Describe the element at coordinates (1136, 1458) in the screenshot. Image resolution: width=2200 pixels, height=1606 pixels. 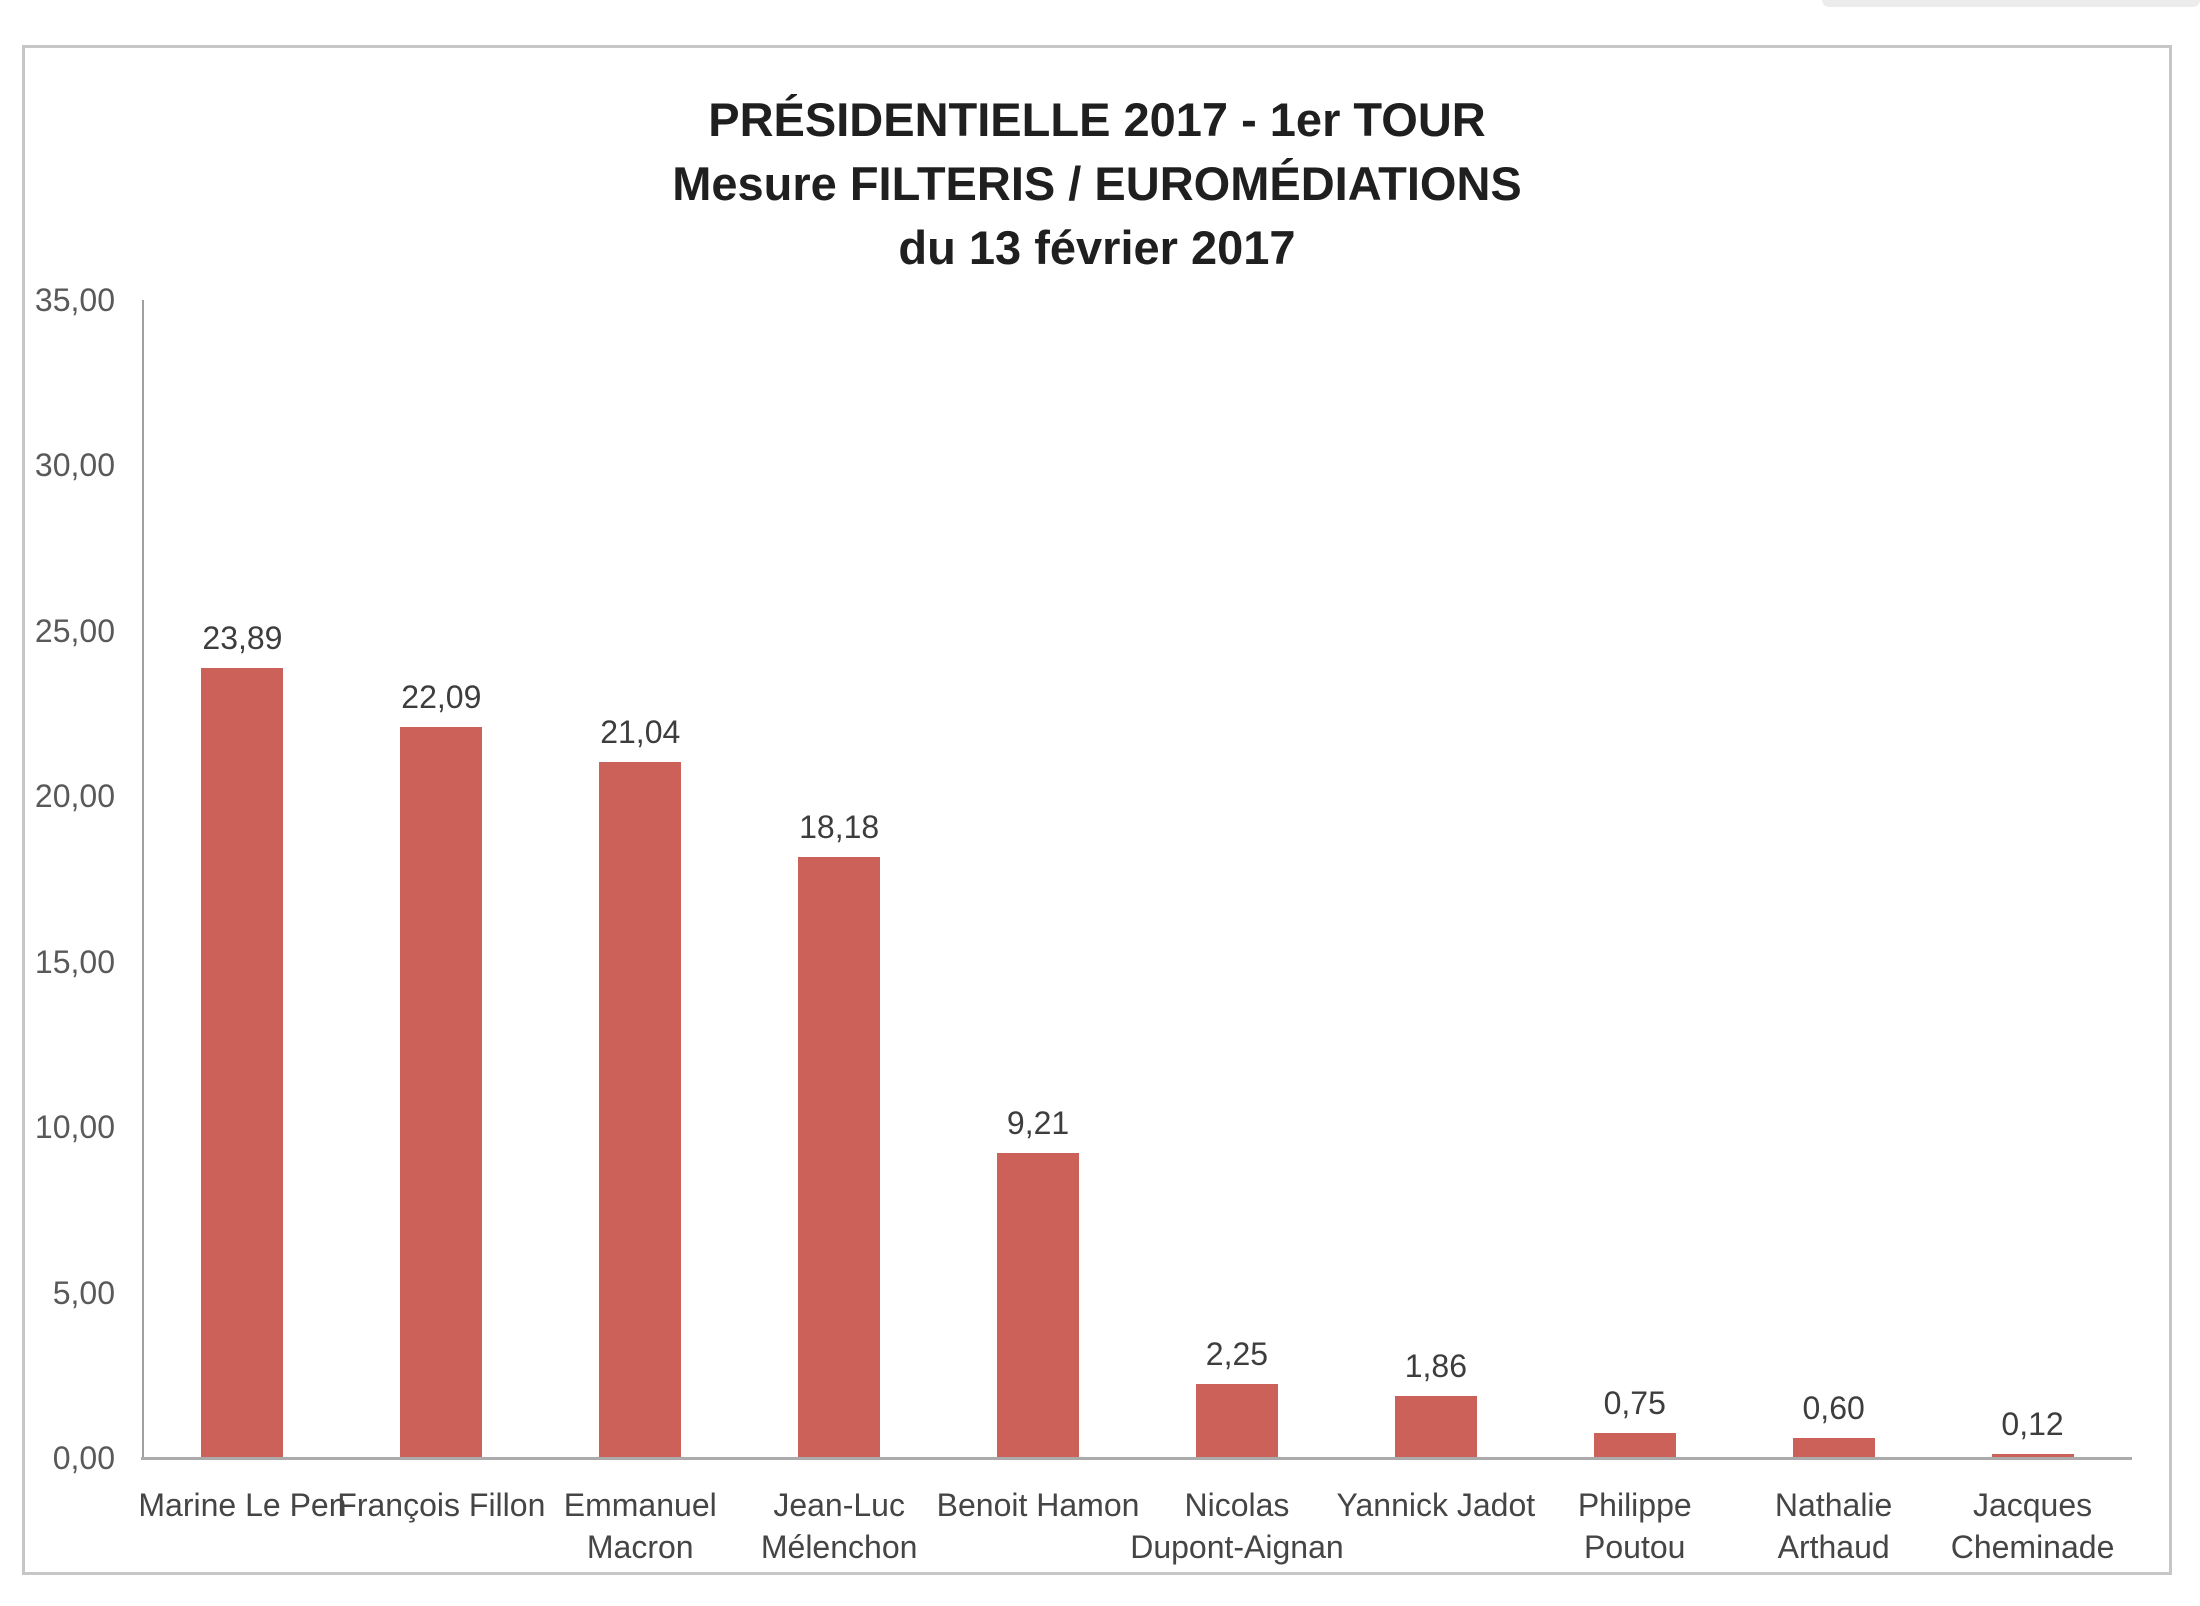
I see `x-axis-baseline` at that location.